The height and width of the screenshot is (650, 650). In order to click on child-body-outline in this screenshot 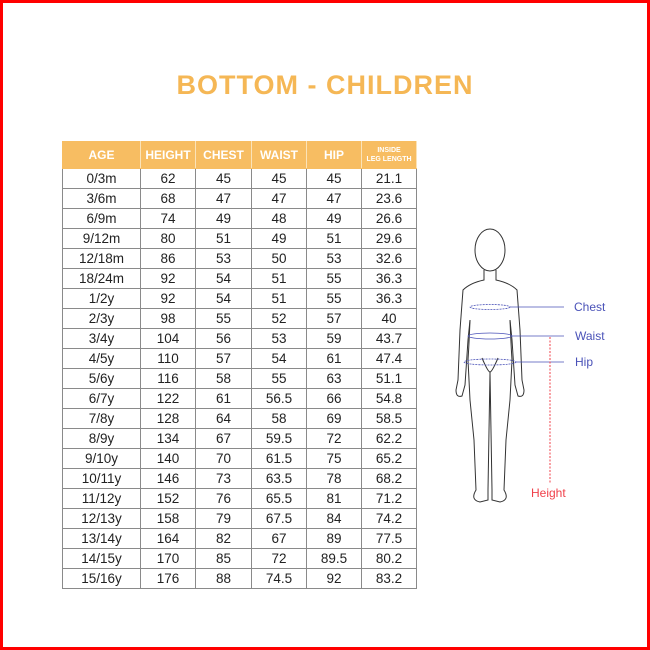, I will do `click(490, 365)`.